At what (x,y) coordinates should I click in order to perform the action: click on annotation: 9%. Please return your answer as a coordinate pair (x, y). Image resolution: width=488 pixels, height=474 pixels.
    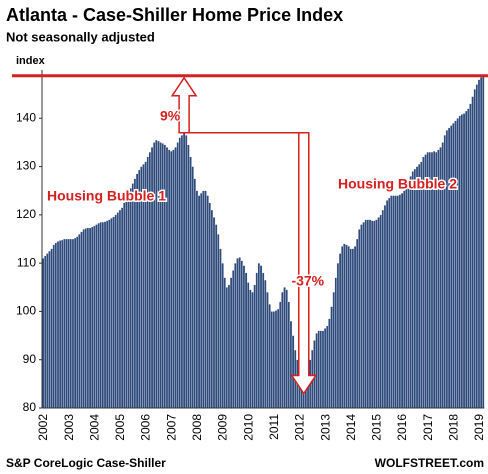
    Looking at the image, I should click on (170, 116).